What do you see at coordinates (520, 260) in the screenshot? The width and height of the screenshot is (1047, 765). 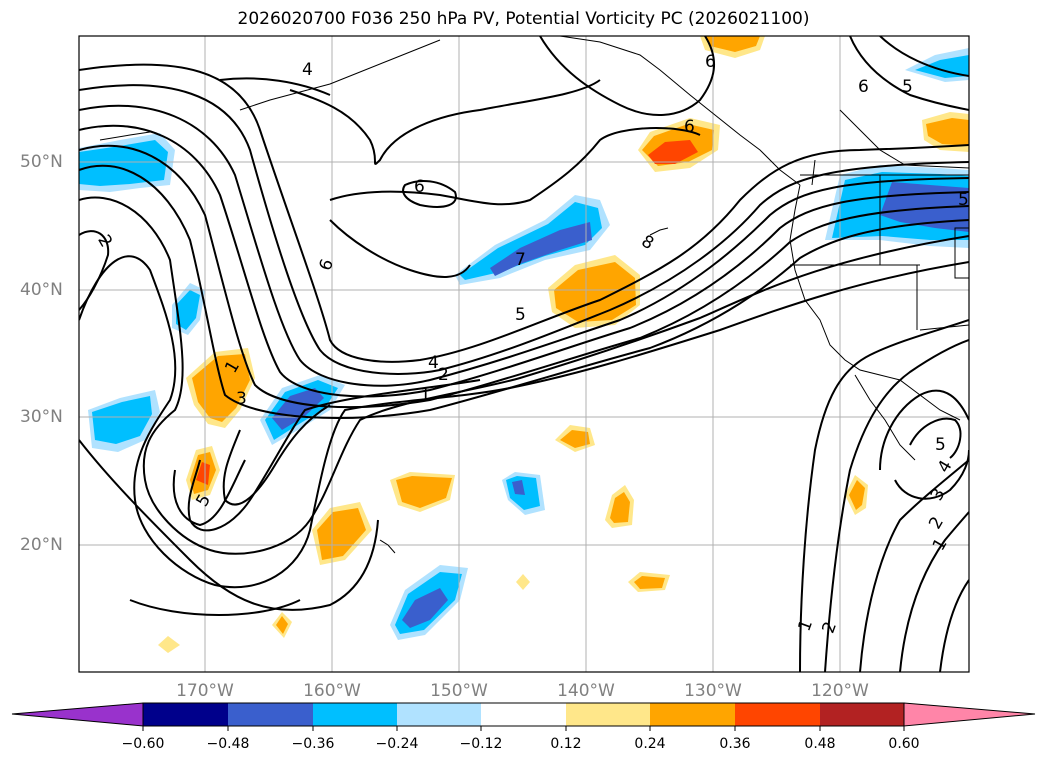 I see `contour-label: 7` at bounding box center [520, 260].